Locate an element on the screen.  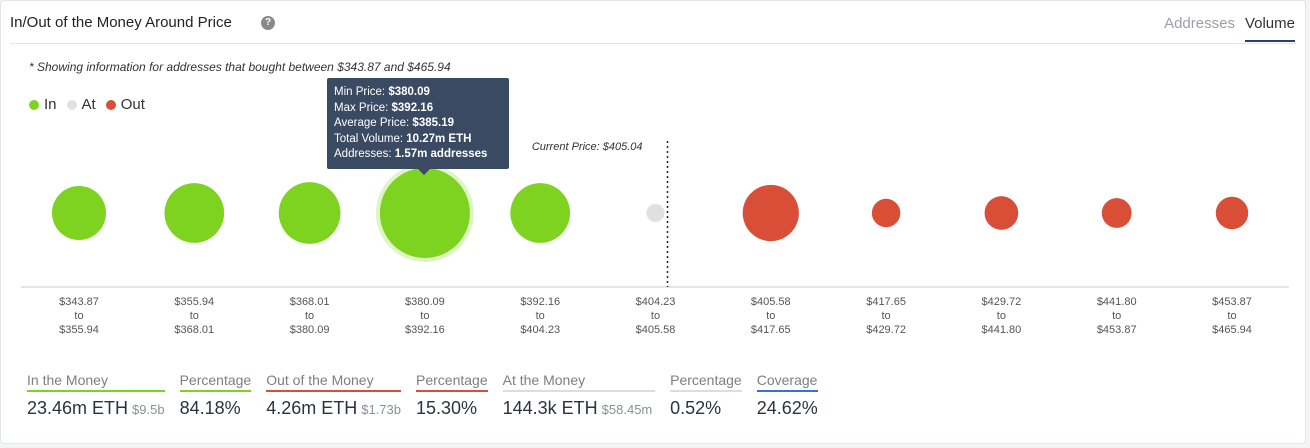
card-title: In/Out of the Money Around Price is located at coordinates (121, 22).